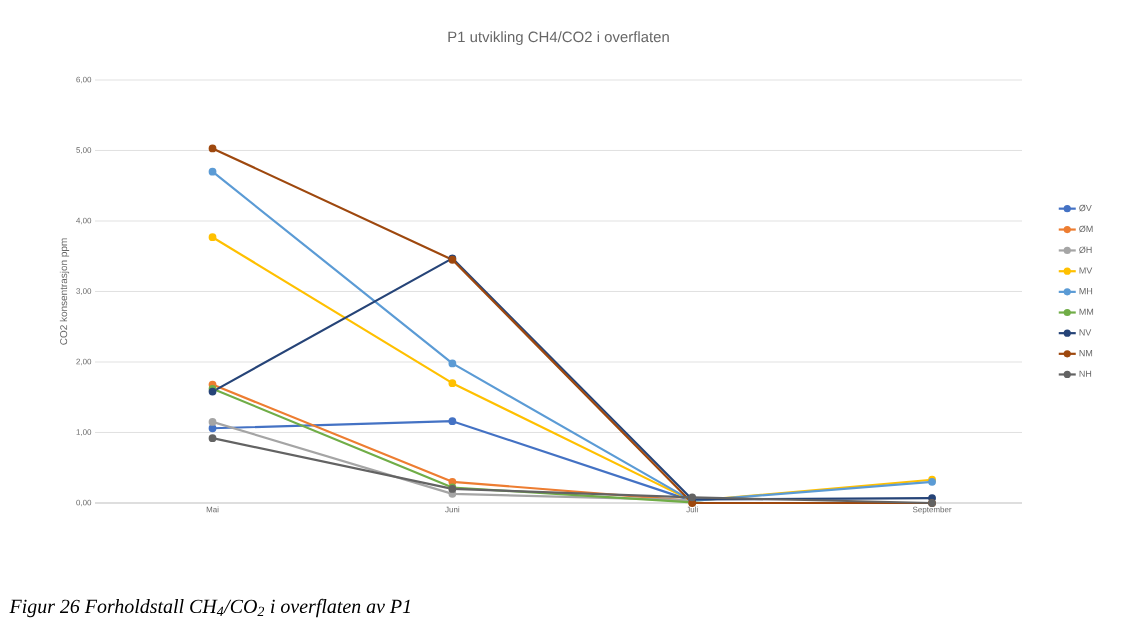 The image size is (1135, 631). I want to click on legend-label: ØH, so click(1085, 250).